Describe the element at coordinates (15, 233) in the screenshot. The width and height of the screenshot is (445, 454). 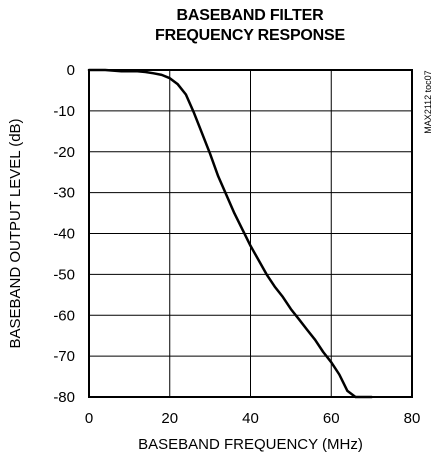
I see `y-axis-label: BASEBAND OUTPUT LEVEL (dB)` at that location.